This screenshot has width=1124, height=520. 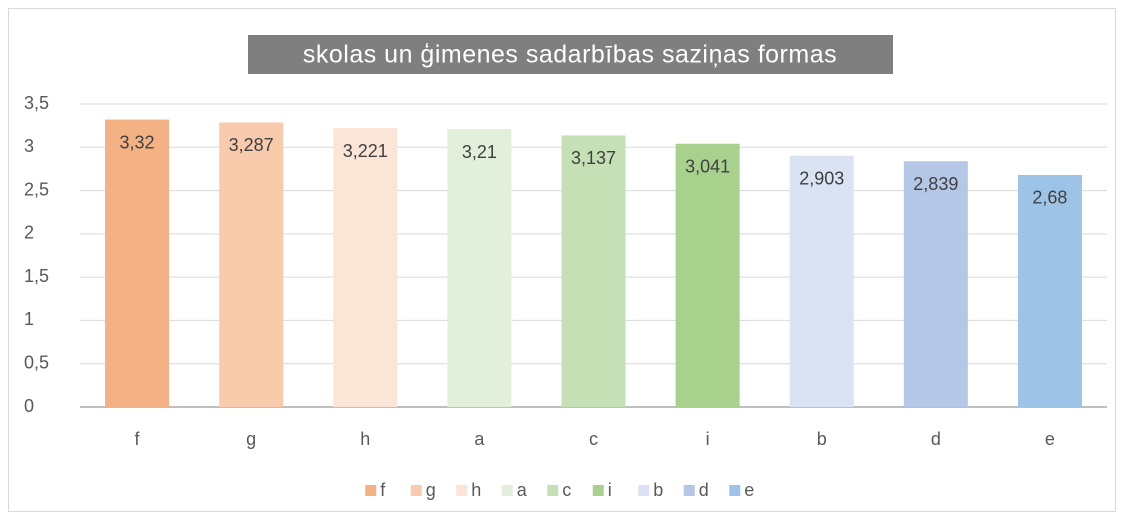 I want to click on y-tick-label: 1,5, so click(x=36, y=276).